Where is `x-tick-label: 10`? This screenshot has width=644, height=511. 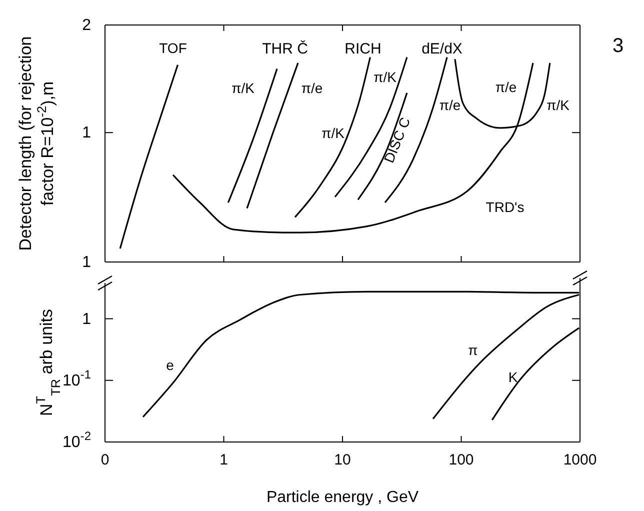 x-tick-label: 10 is located at coordinates (342, 460).